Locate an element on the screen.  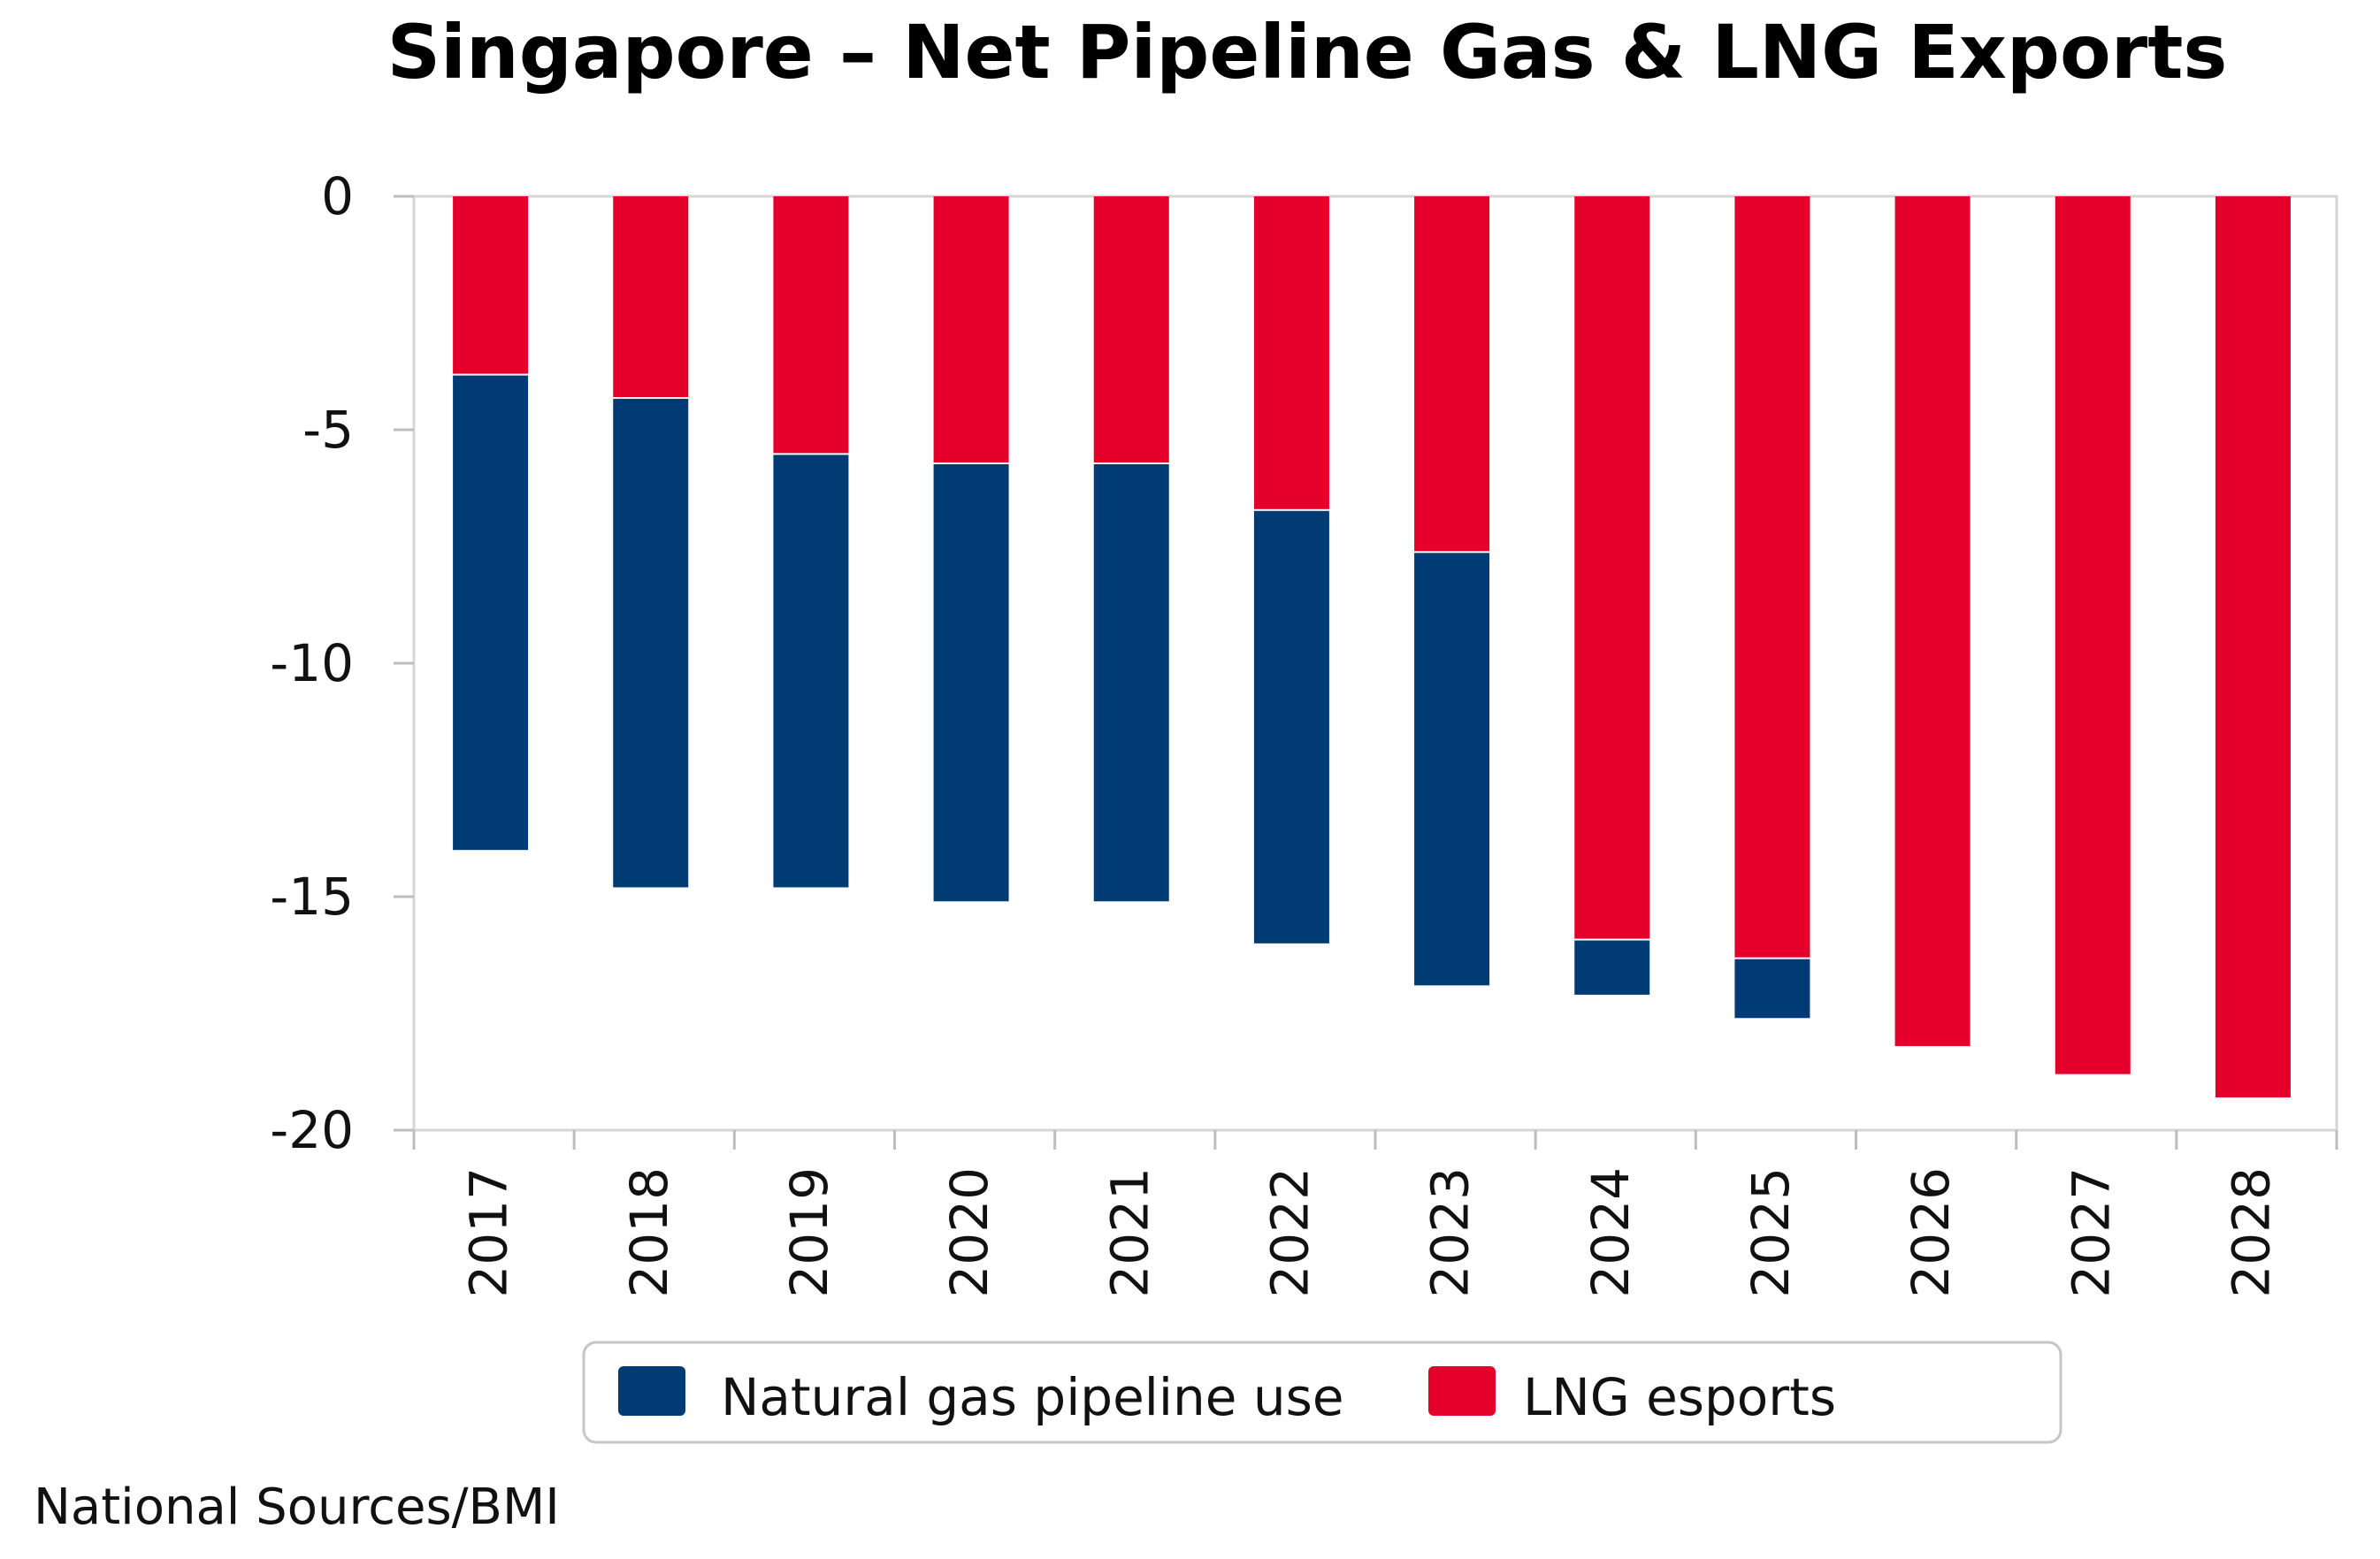
x-tick-label: 2019 is located at coordinates (809, 1232).